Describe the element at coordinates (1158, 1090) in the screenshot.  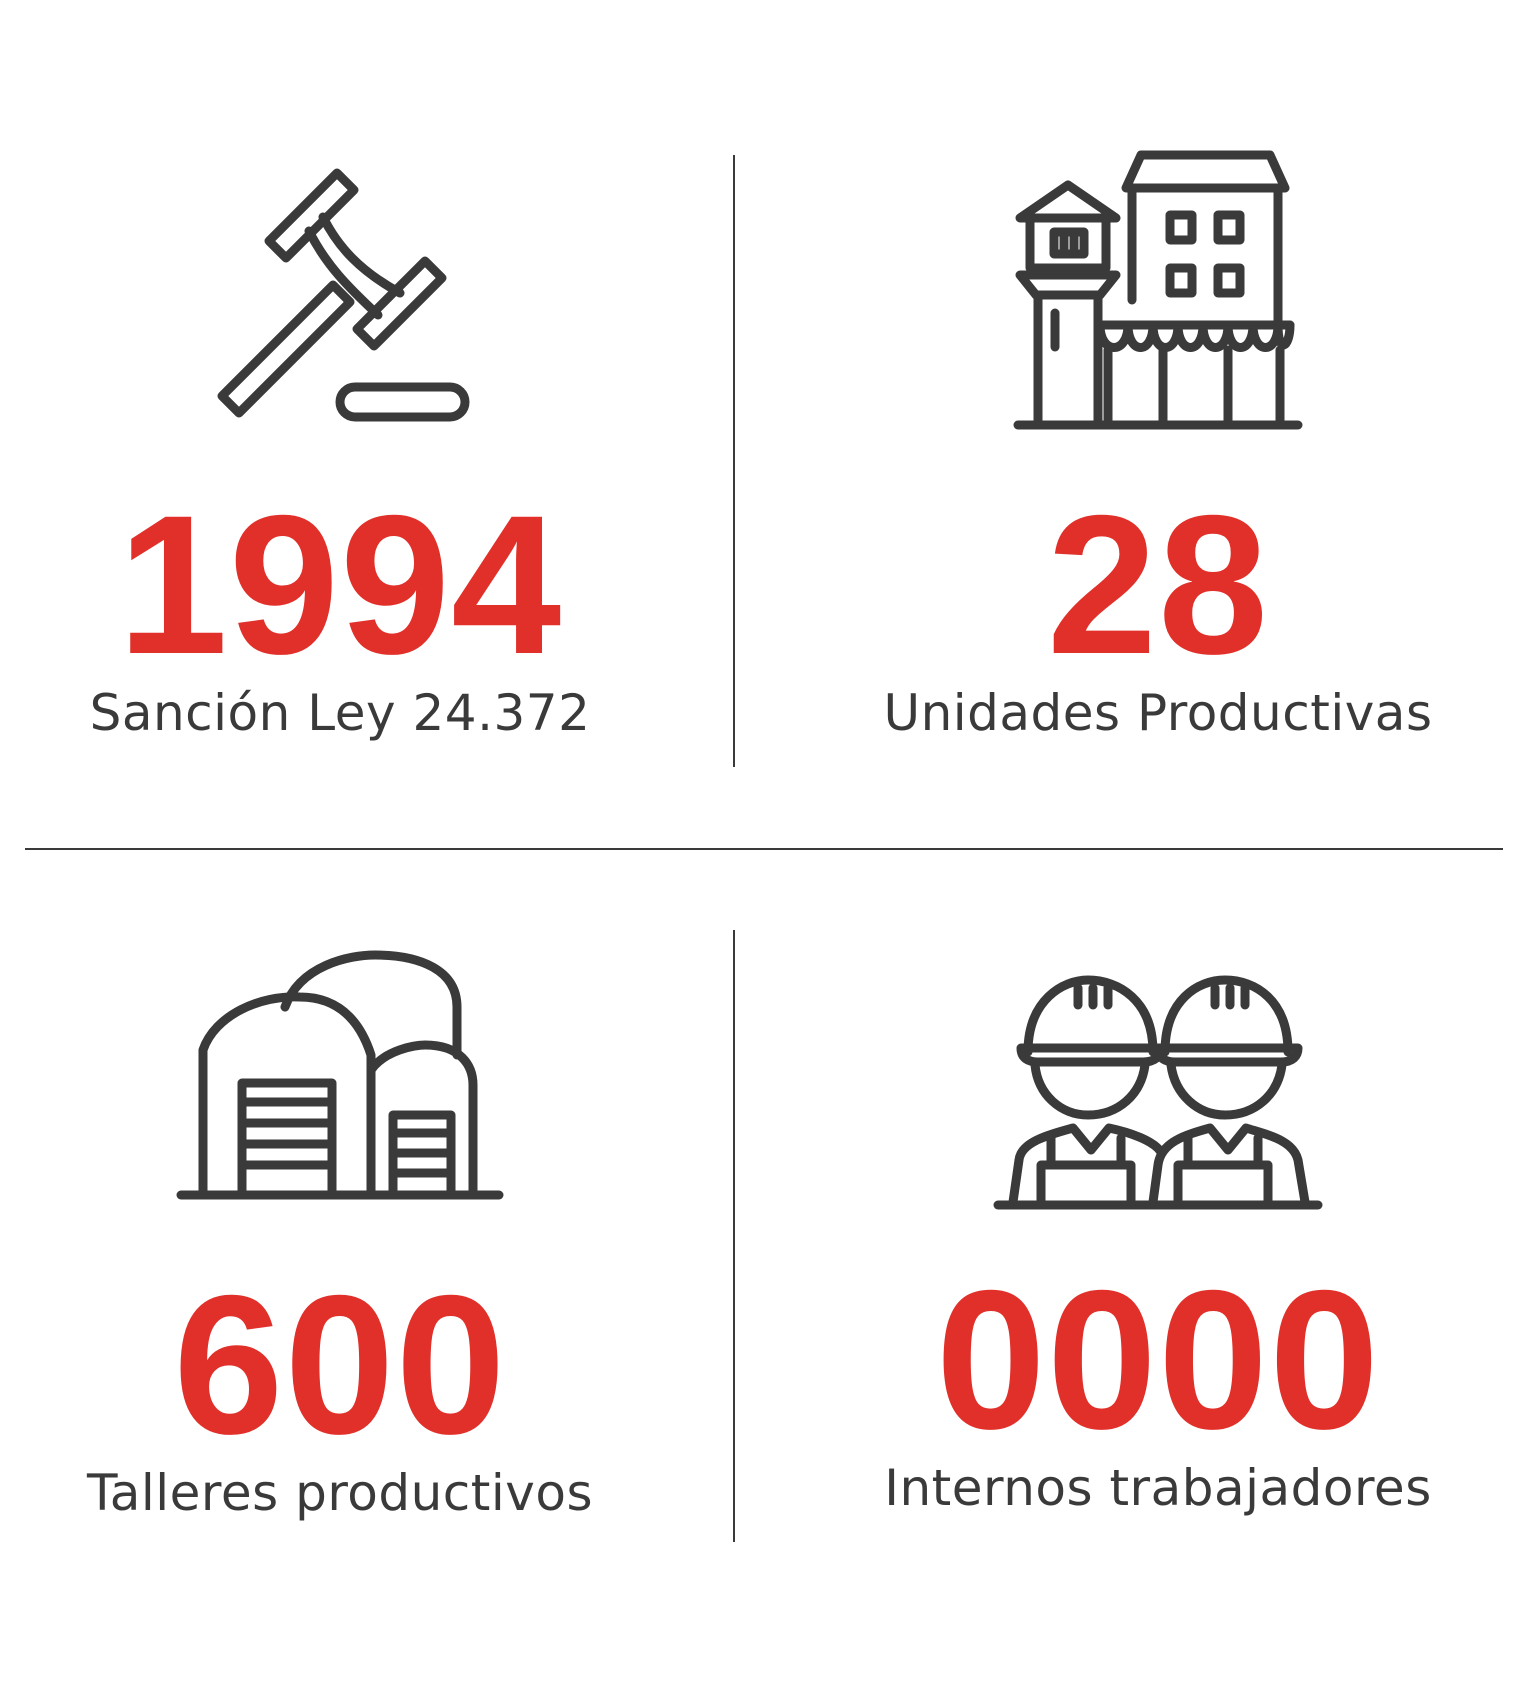
I see `workers-icon` at that location.